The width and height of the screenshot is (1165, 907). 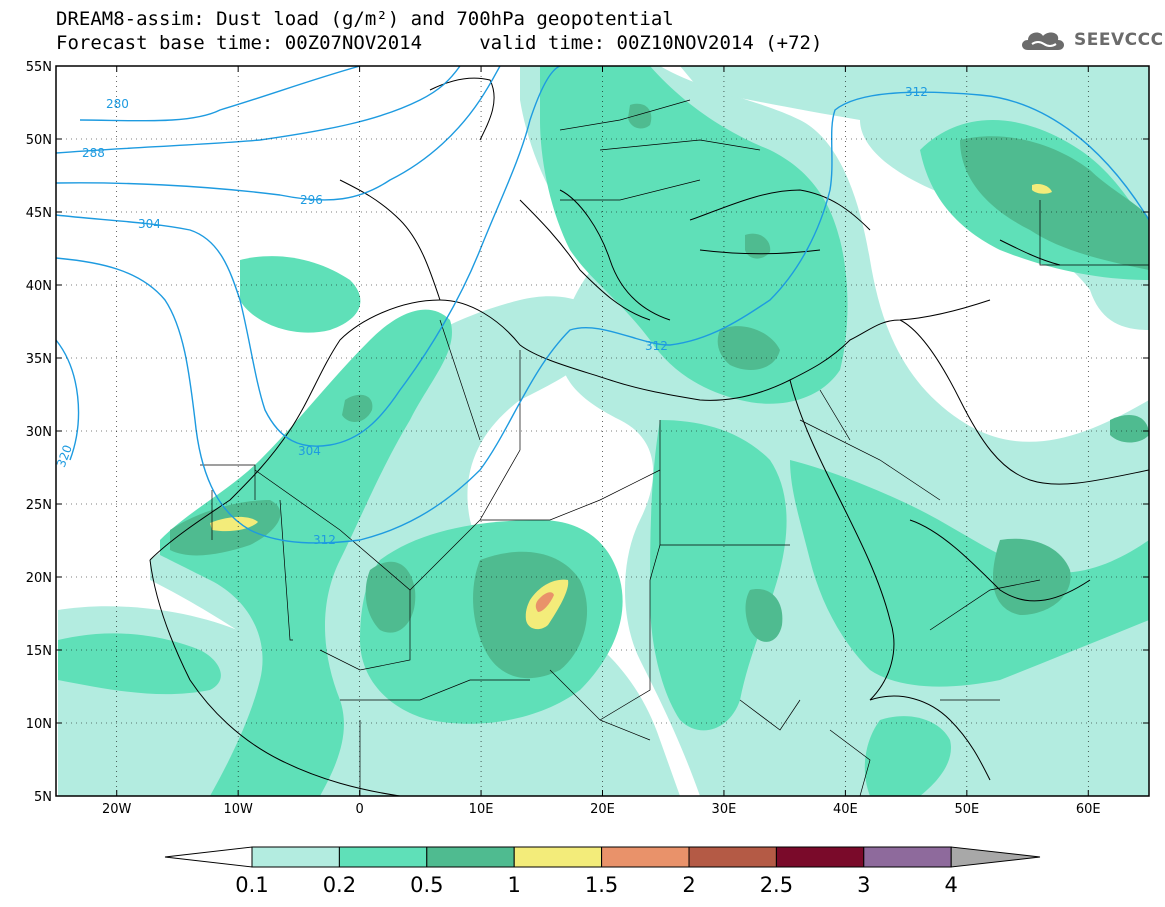 I want to click on lon-tick-label: 0, so click(x=359, y=809).